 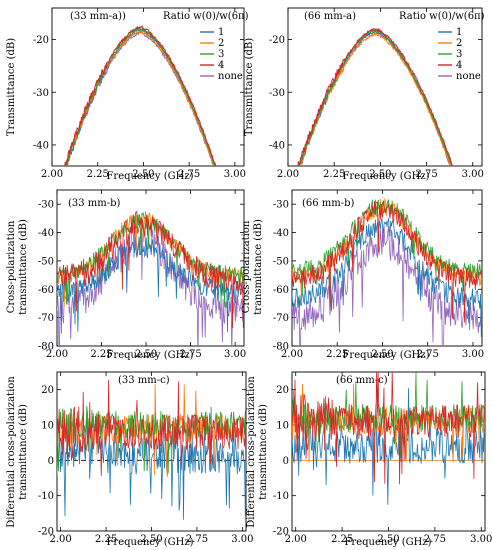 What do you see at coordinates (442, 16) in the screenshot?
I see `legend-title: Ratio w(0)/w(6π)` at bounding box center [442, 16].